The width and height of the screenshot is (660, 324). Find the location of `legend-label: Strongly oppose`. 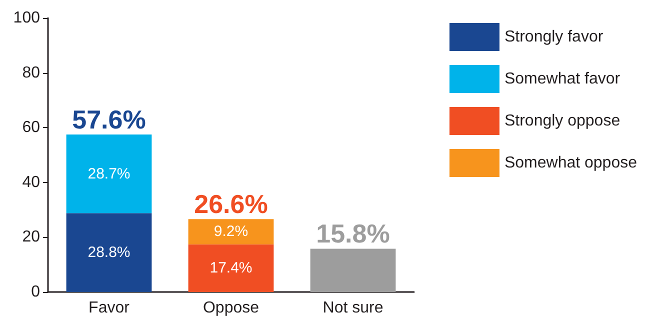

legend-label: Strongly oppose is located at coordinates (562, 121).